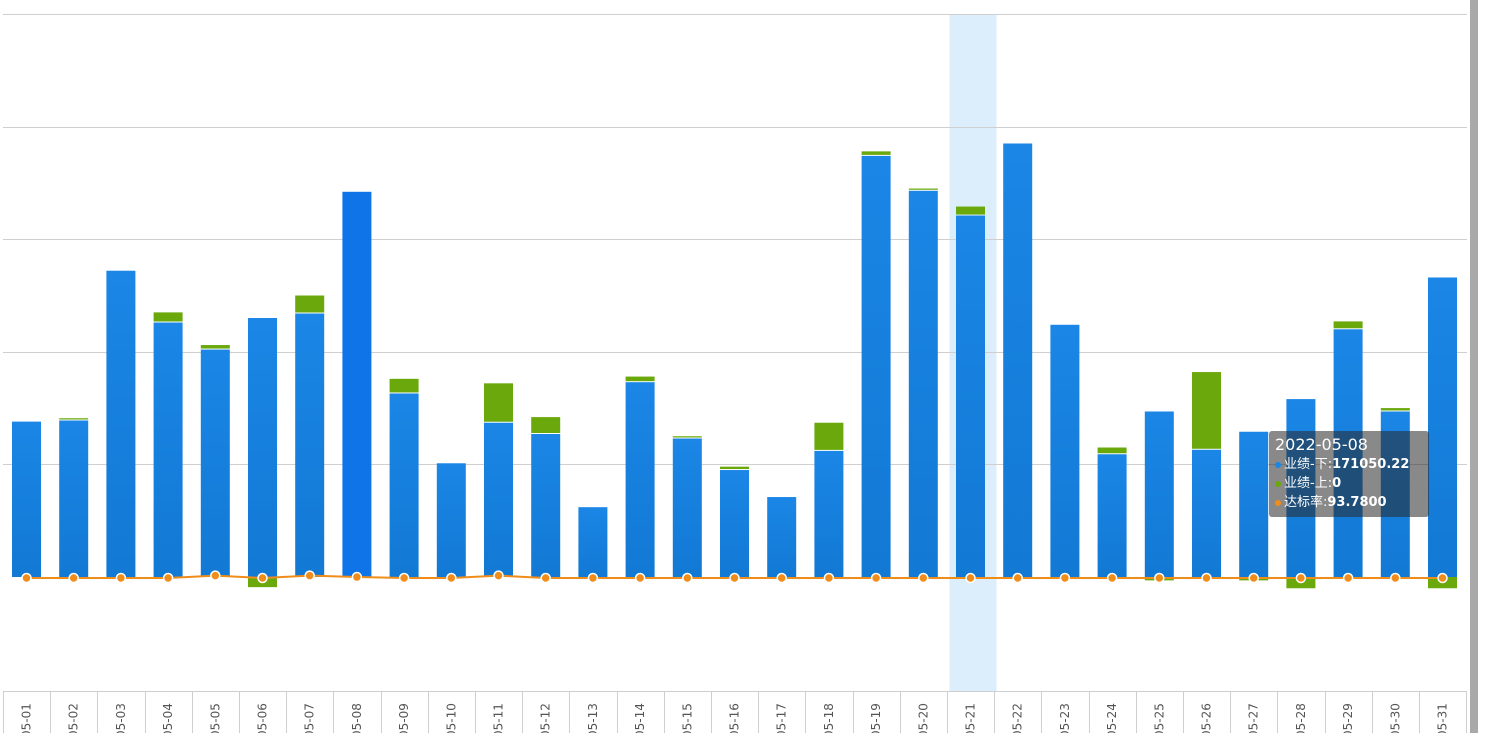 This screenshot has height=737, width=1487. What do you see at coordinates (1443, 718) in the screenshot?
I see `x-tick-label: 05-31` at bounding box center [1443, 718].